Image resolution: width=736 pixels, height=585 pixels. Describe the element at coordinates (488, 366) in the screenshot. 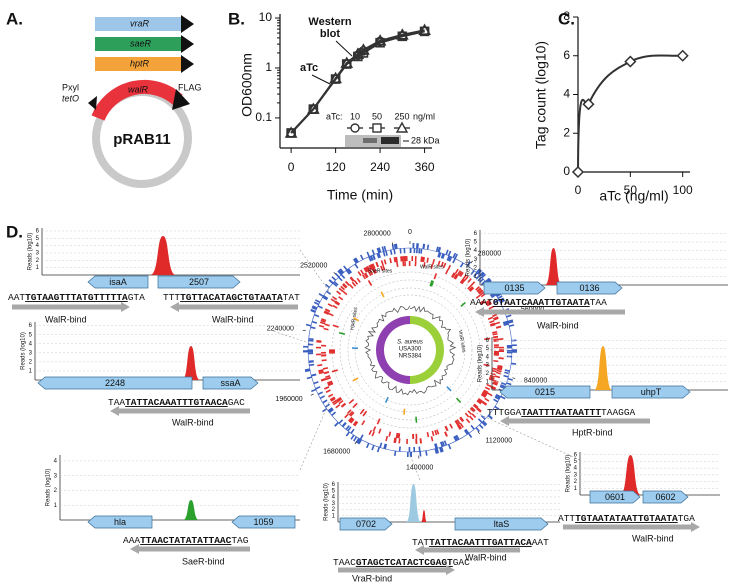

I see `tick-label: 3` at that location.